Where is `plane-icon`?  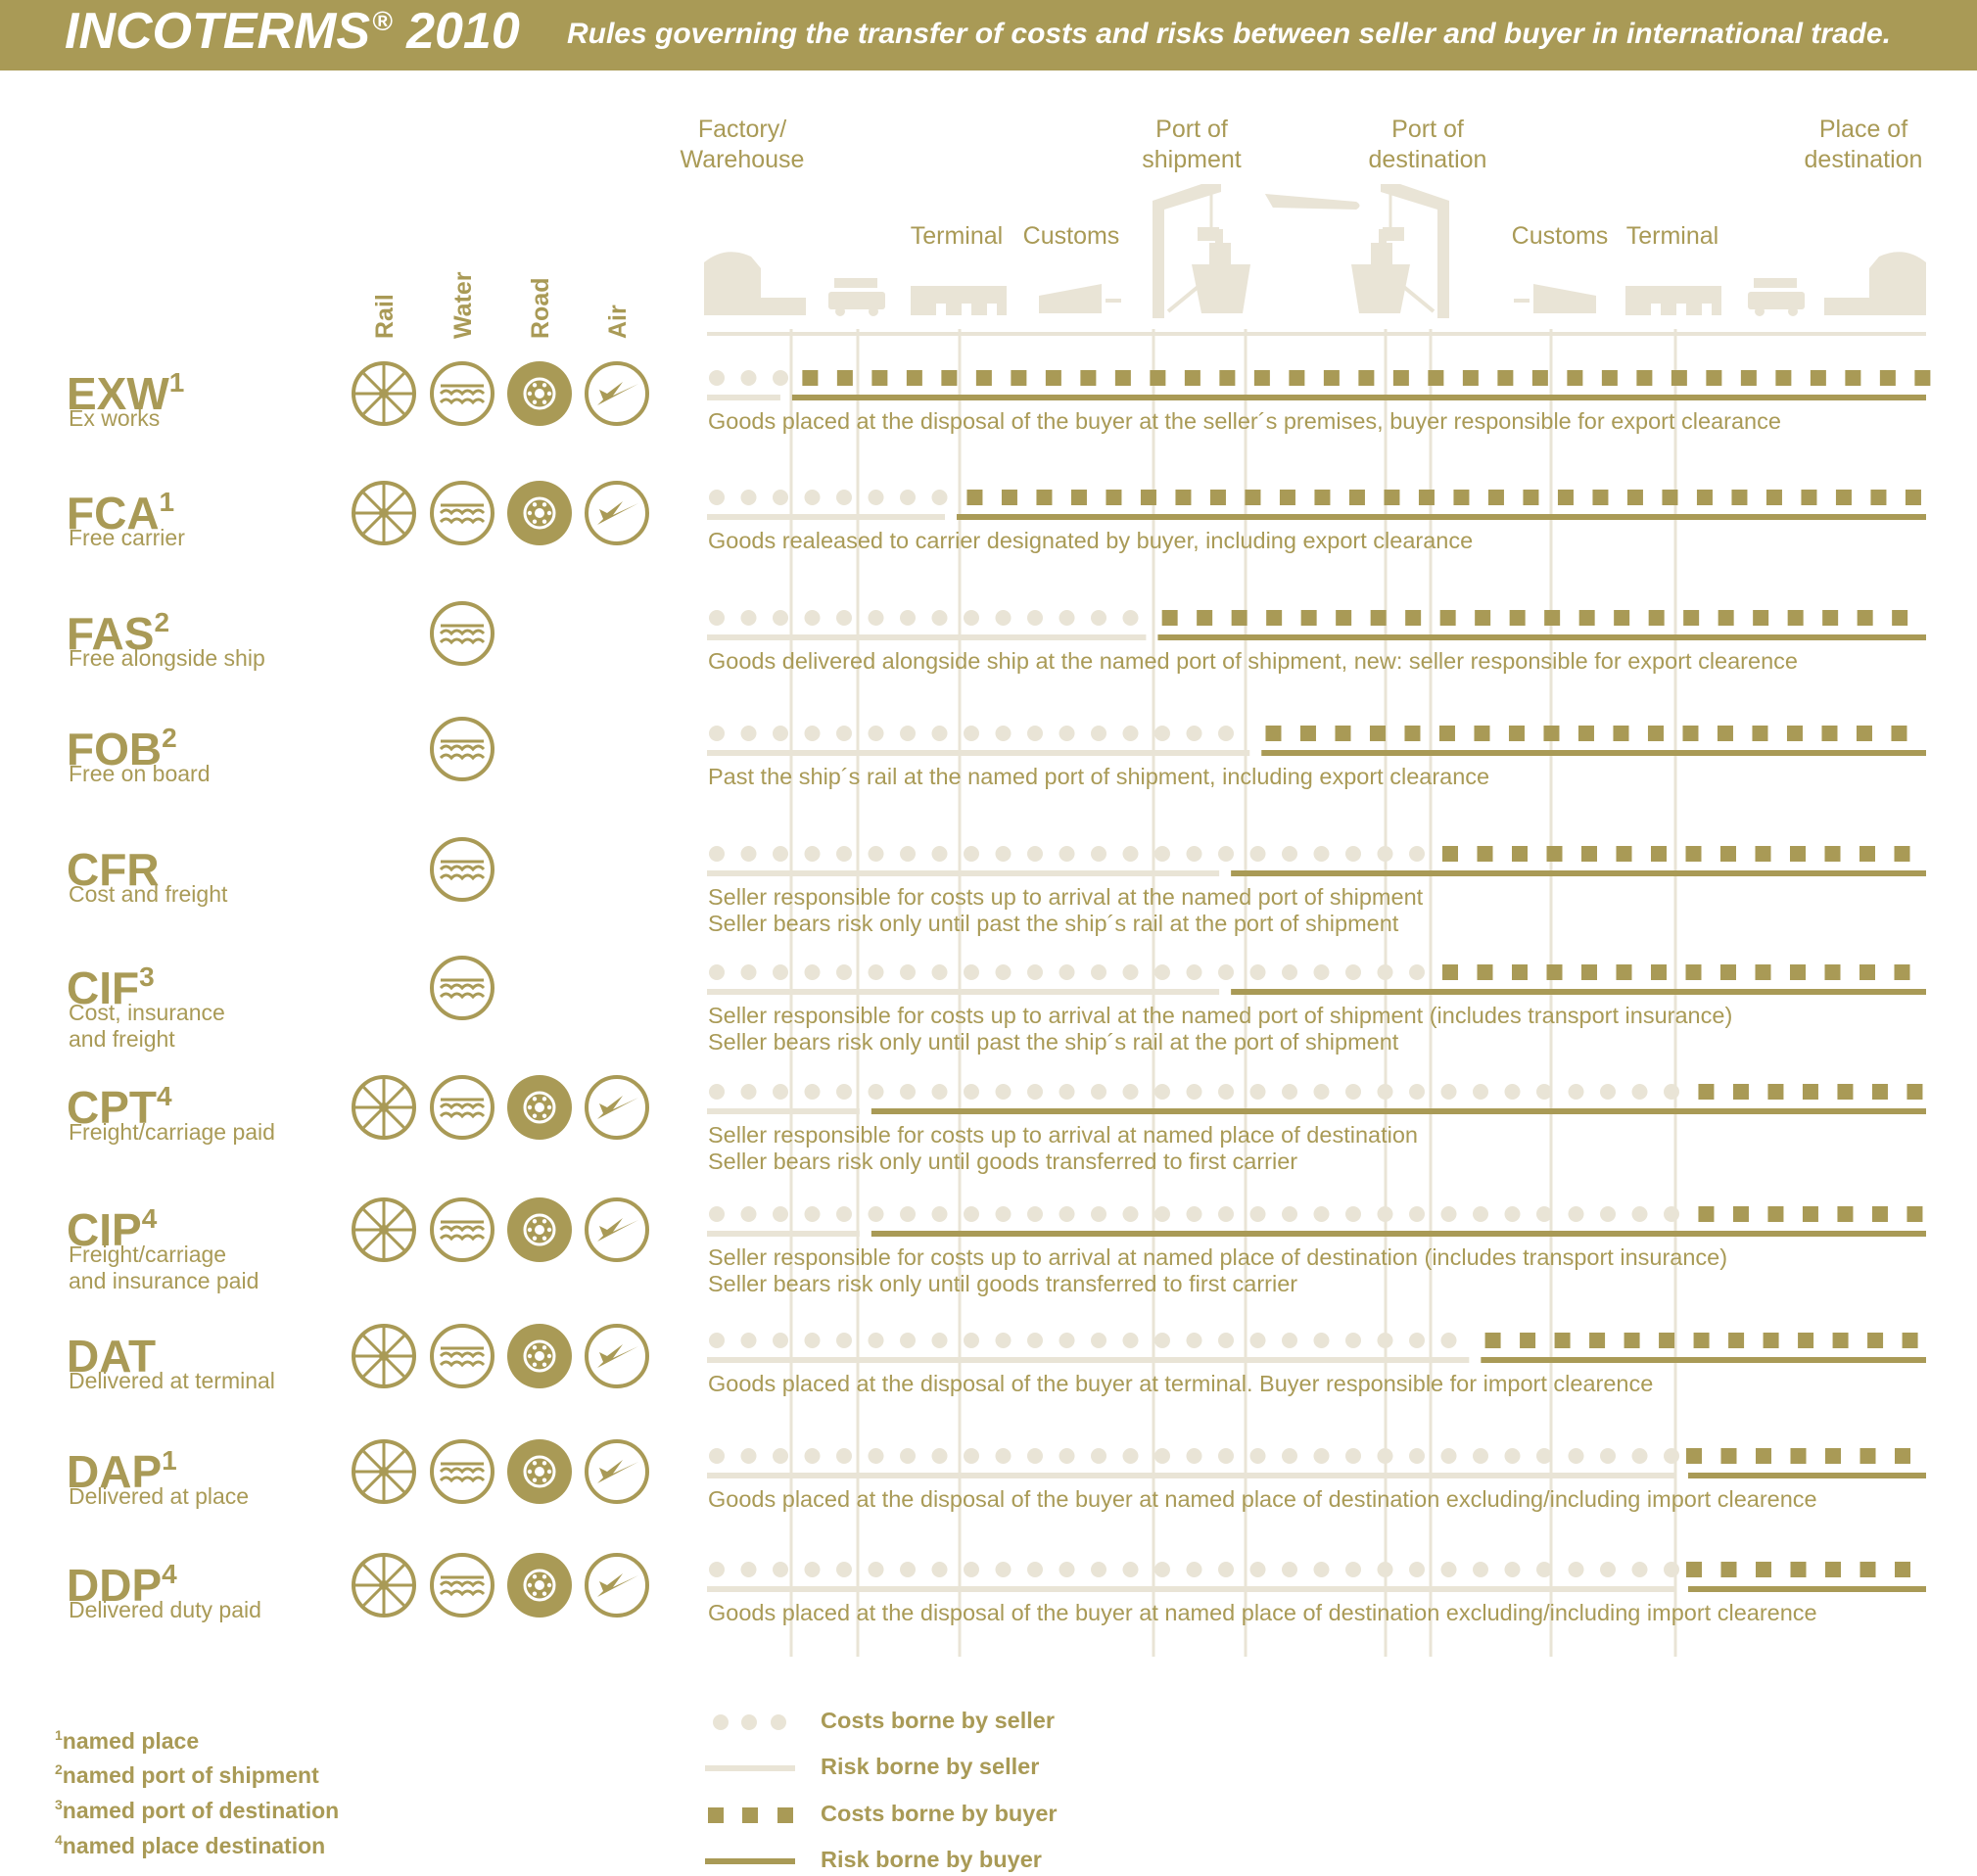 plane-icon is located at coordinates (617, 1585).